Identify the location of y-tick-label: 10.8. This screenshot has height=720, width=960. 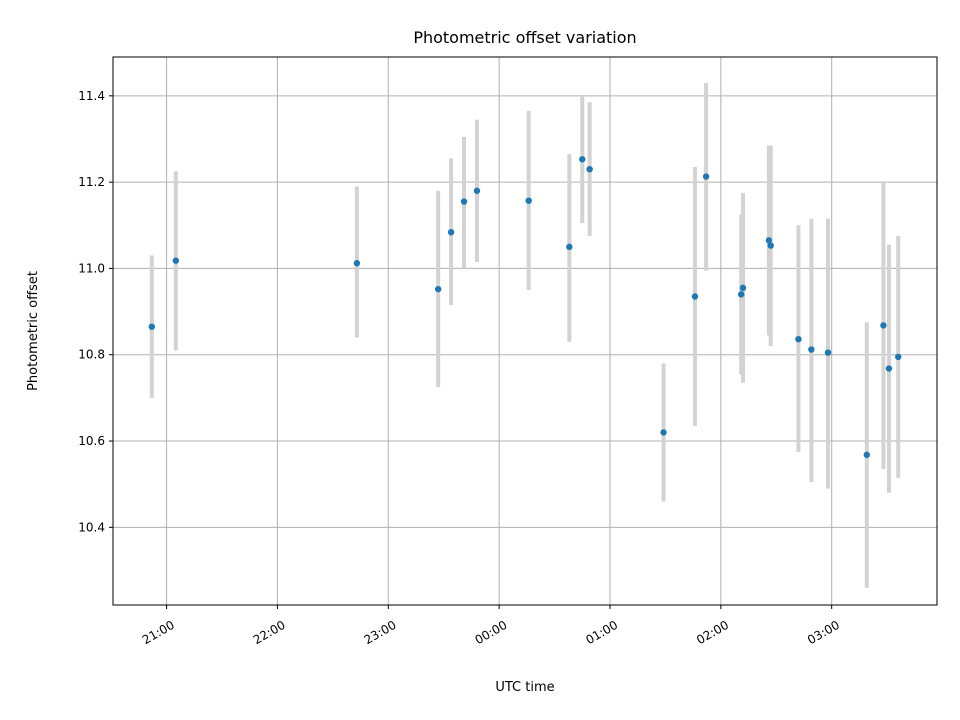
(91, 355).